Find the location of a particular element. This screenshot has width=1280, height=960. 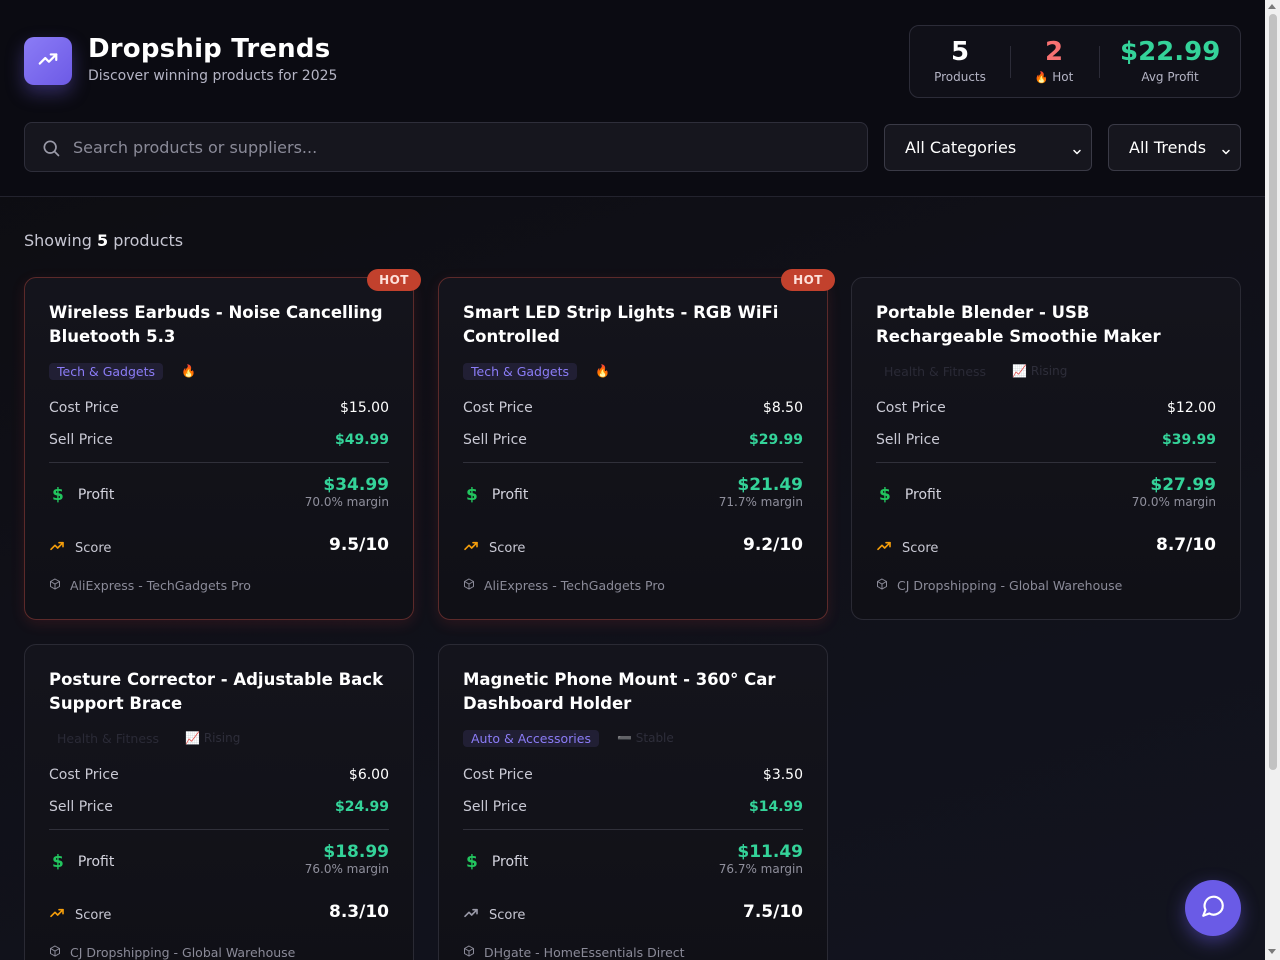

stat-hot-value: 2 is located at coordinates (1054, 52).